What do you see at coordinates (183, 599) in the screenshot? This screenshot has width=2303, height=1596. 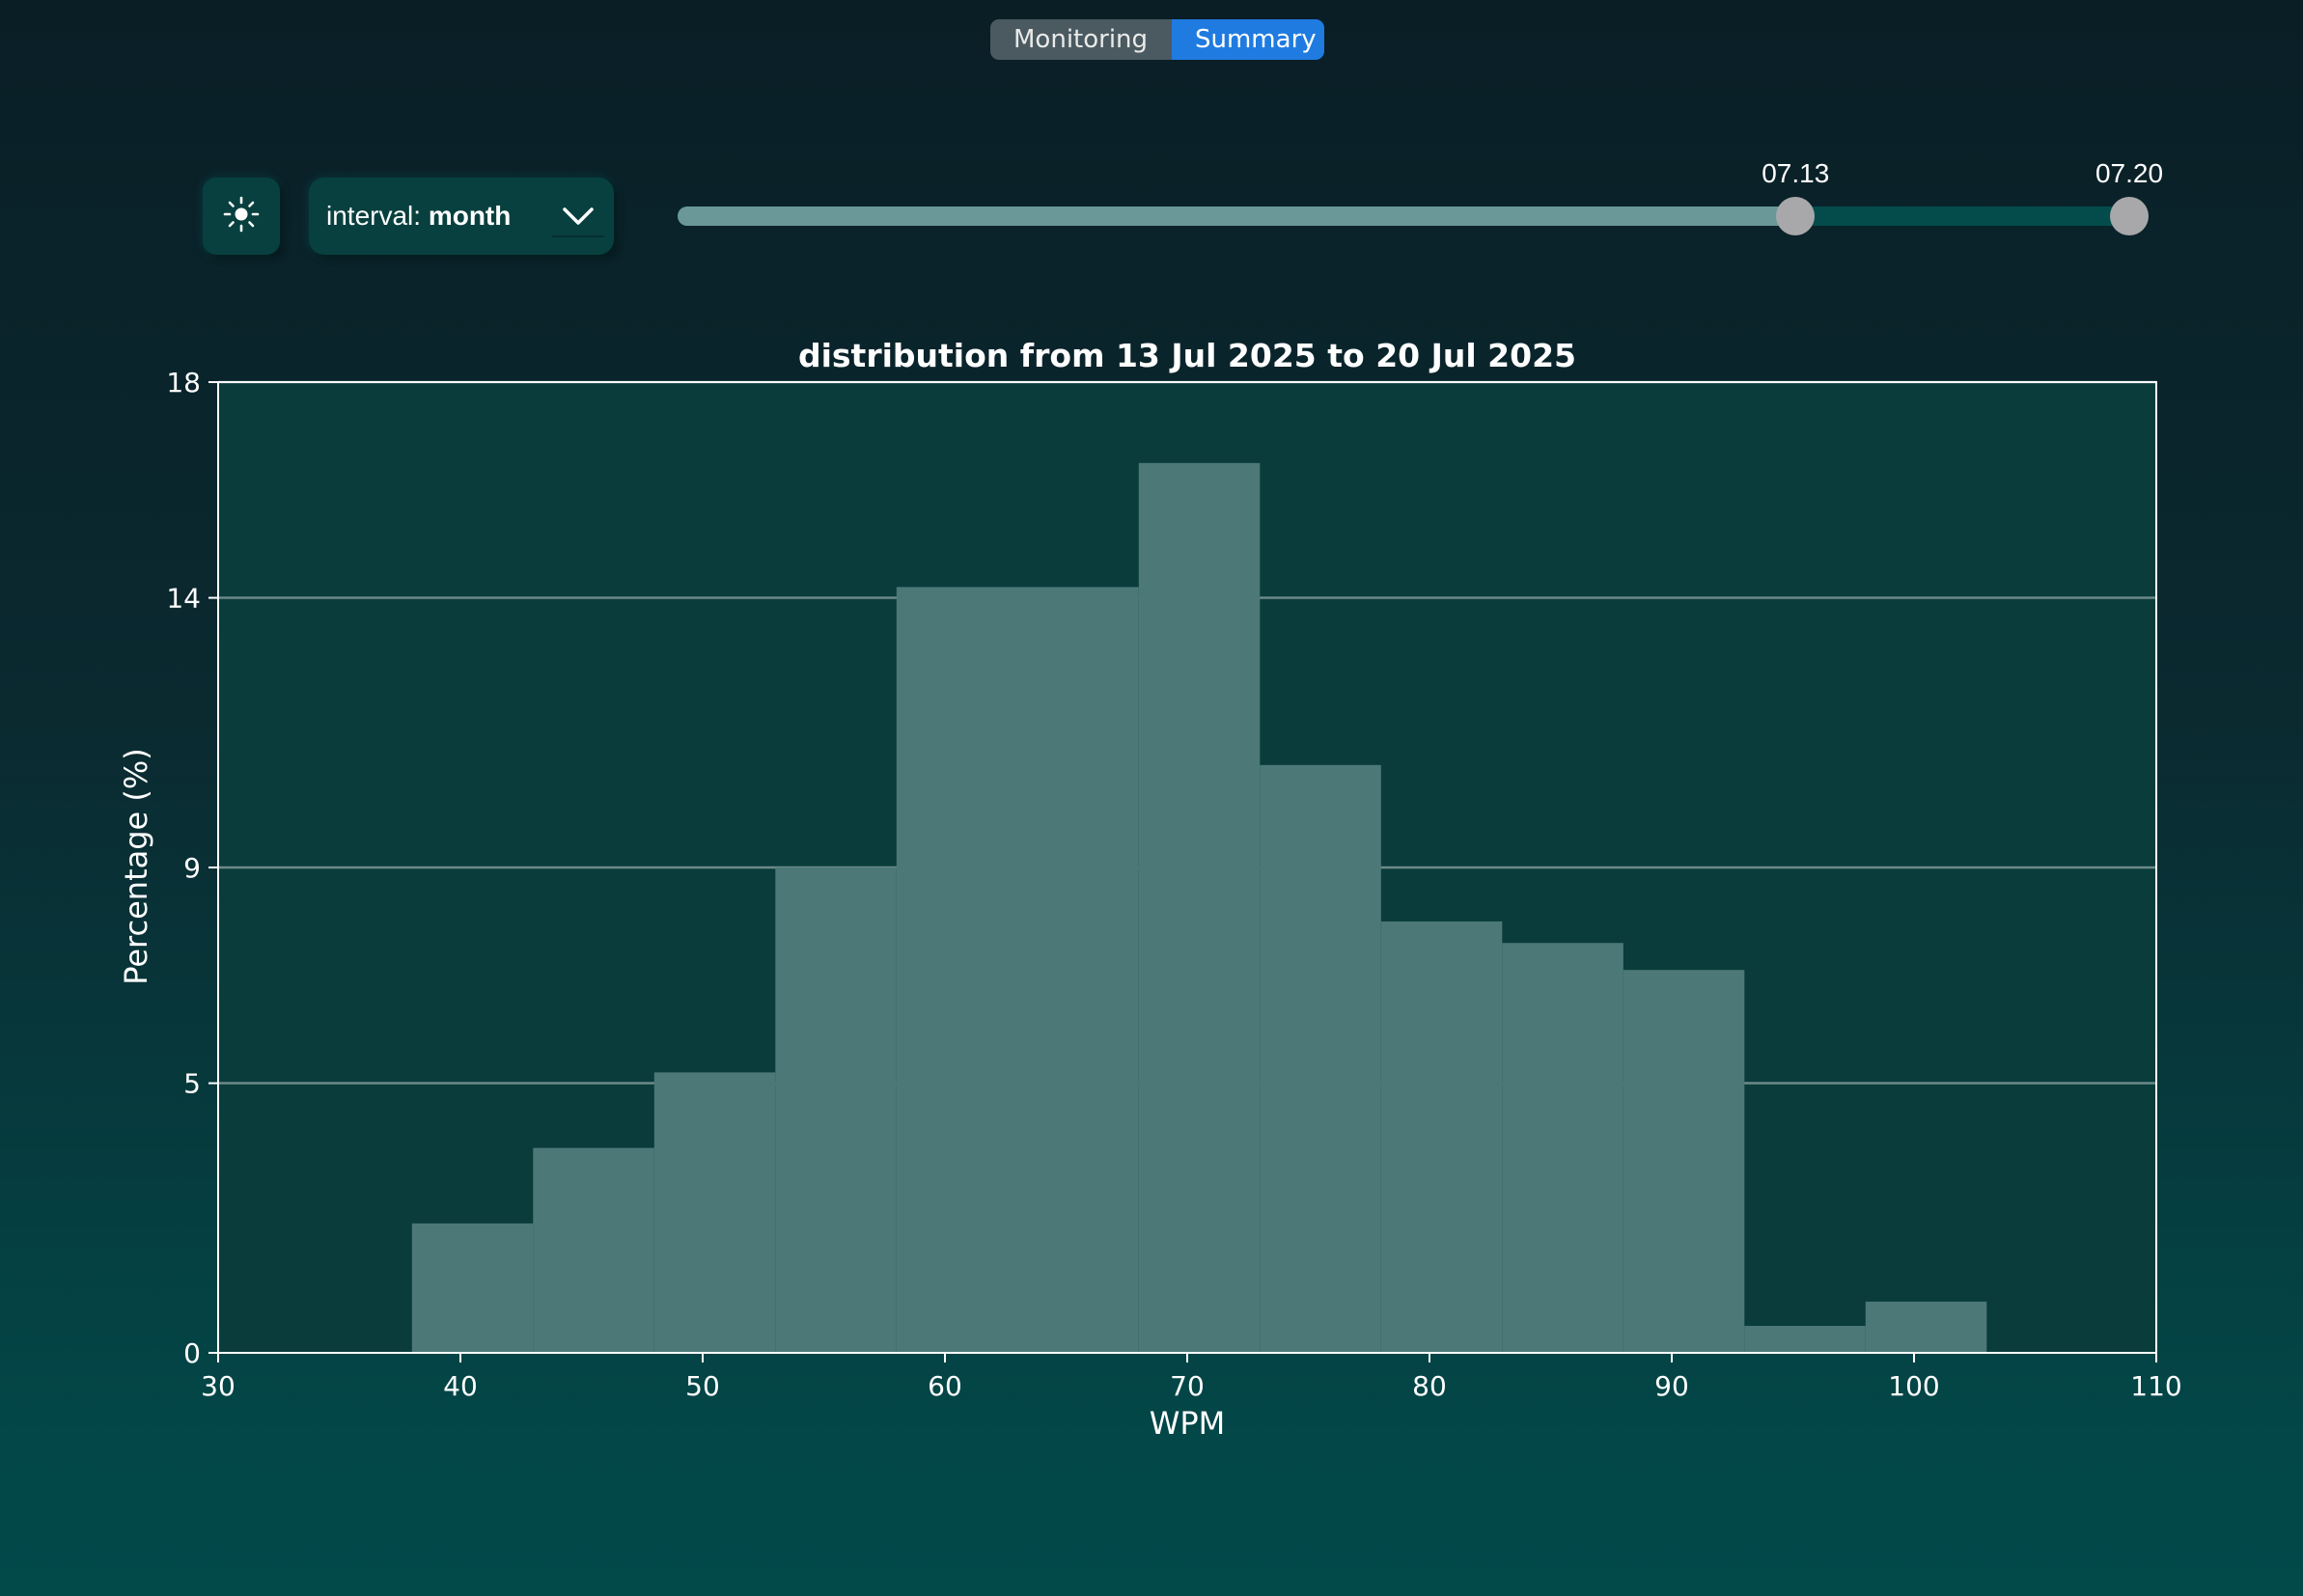 I see `y-tick-label: 14` at bounding box center [183, 599].